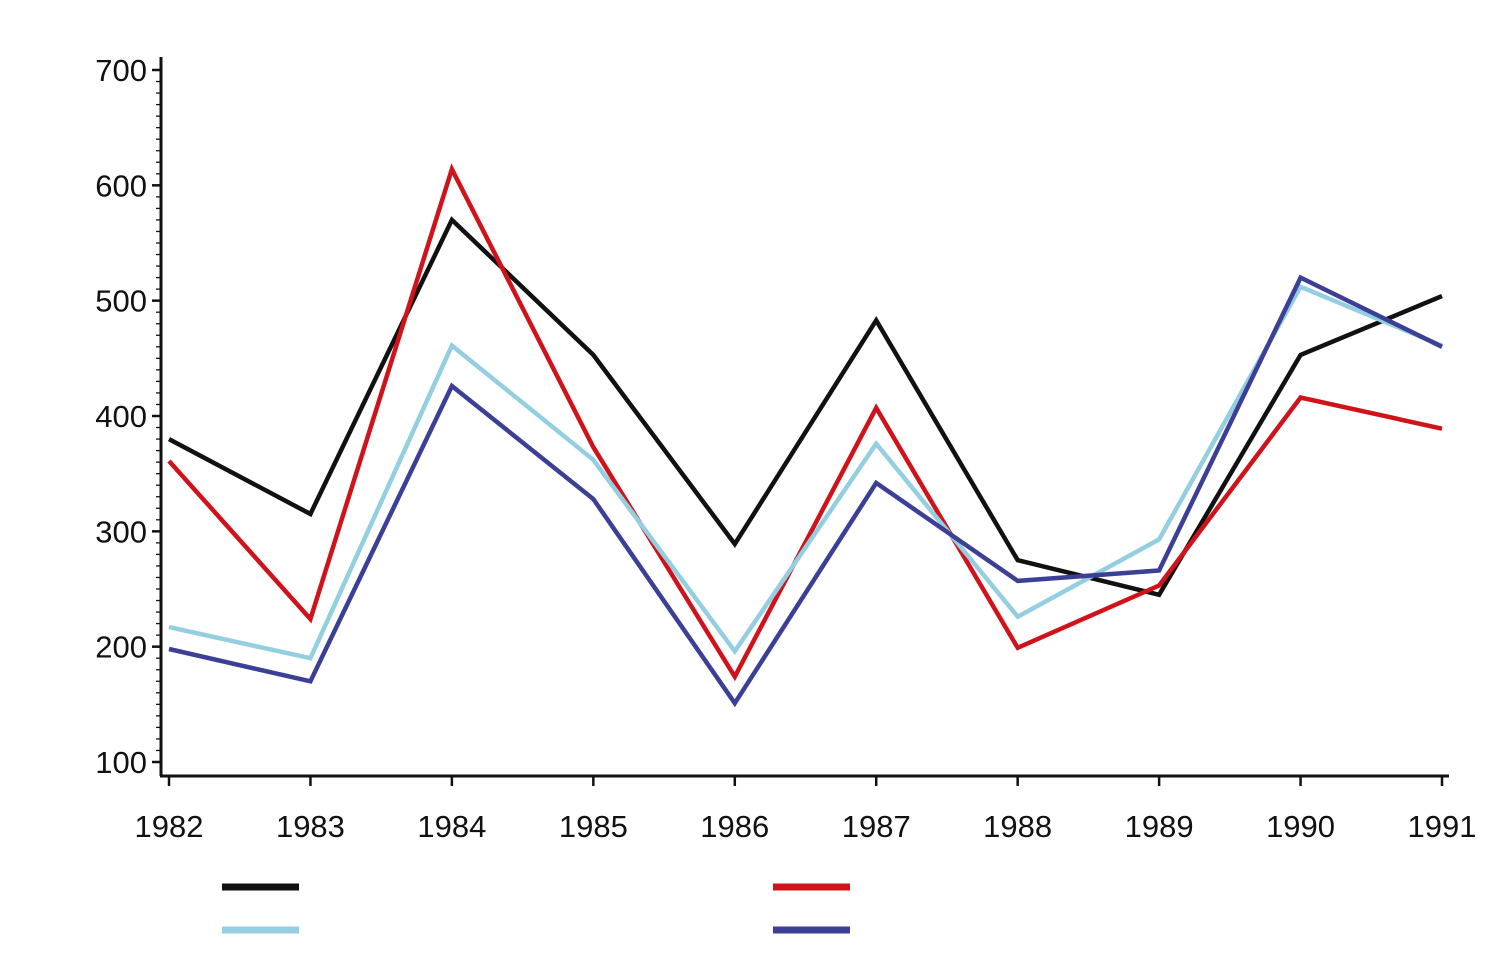 Image resolution: width=1500 pixels, height=969 pixels. What do you see at coordinates (451, 826) in the screenshot?
I see `x-tick-label: 1984` at bounding box center [451, 826].